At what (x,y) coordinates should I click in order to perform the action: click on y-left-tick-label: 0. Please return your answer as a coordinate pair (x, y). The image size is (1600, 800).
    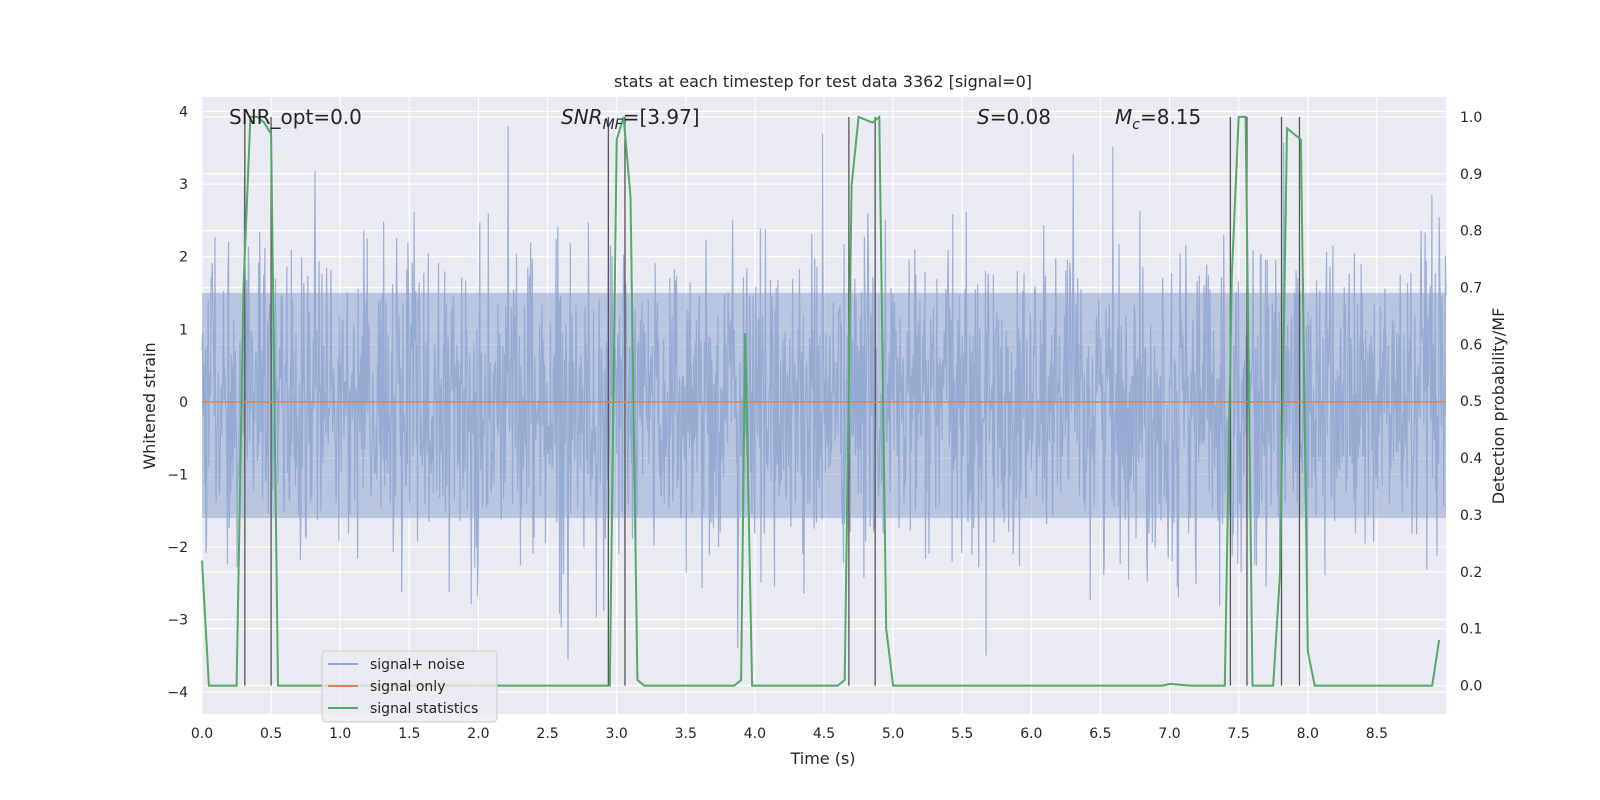
    Looking at the image, I should click on (183, 403).